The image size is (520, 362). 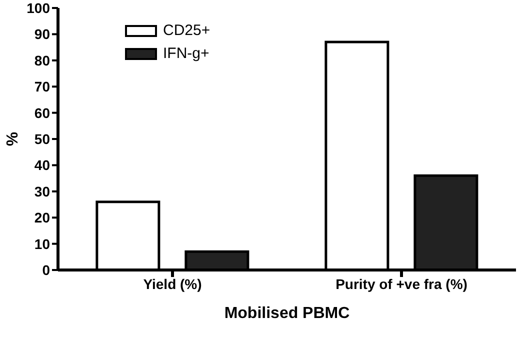 What do you see at coordinates (402, 284) in the screenshot?
I see `x-tick-label: Purity of +ve fra (%)` at bounding box center [402, 284].